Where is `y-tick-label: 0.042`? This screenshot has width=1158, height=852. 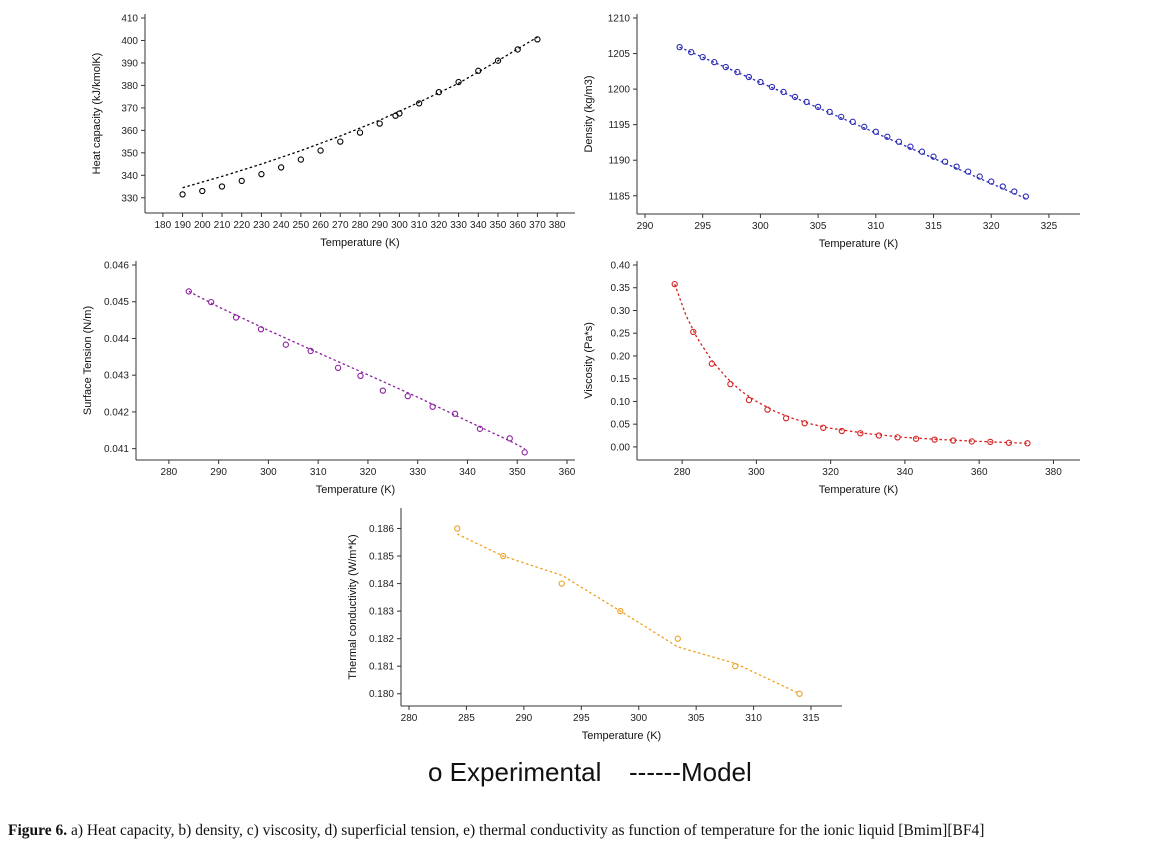 y-tick-label: 0.042 is located at coordinates (116, 412).